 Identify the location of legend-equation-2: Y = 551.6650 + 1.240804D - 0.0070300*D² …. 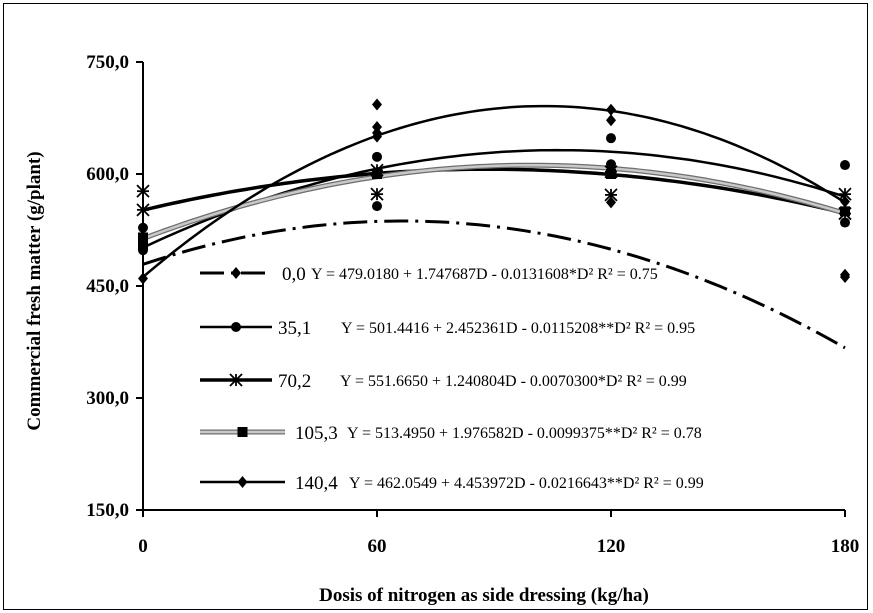
(513, 381).